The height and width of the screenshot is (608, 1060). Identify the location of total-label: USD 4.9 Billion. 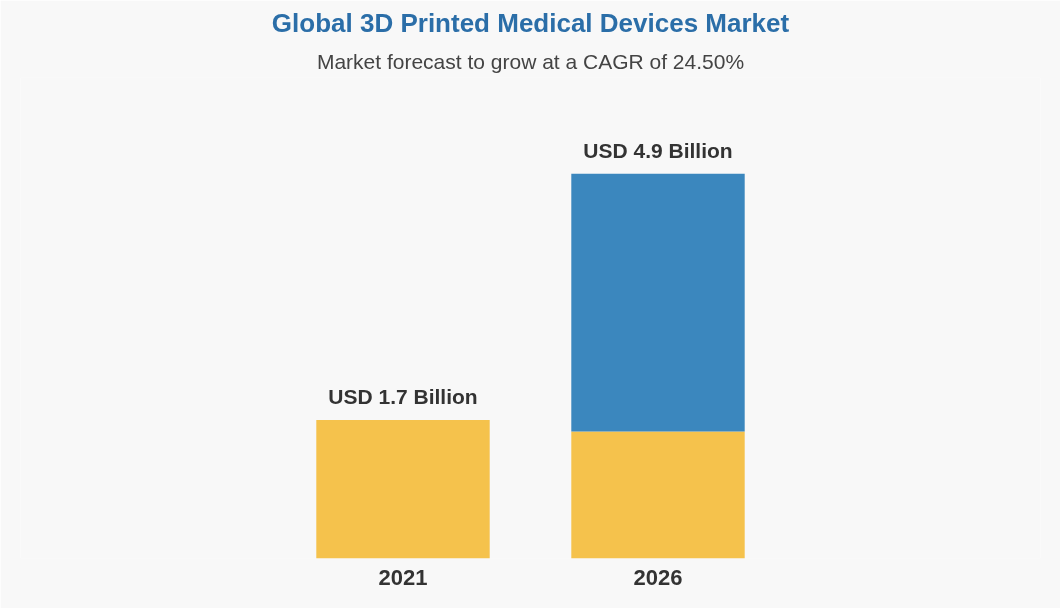
(658, 150).